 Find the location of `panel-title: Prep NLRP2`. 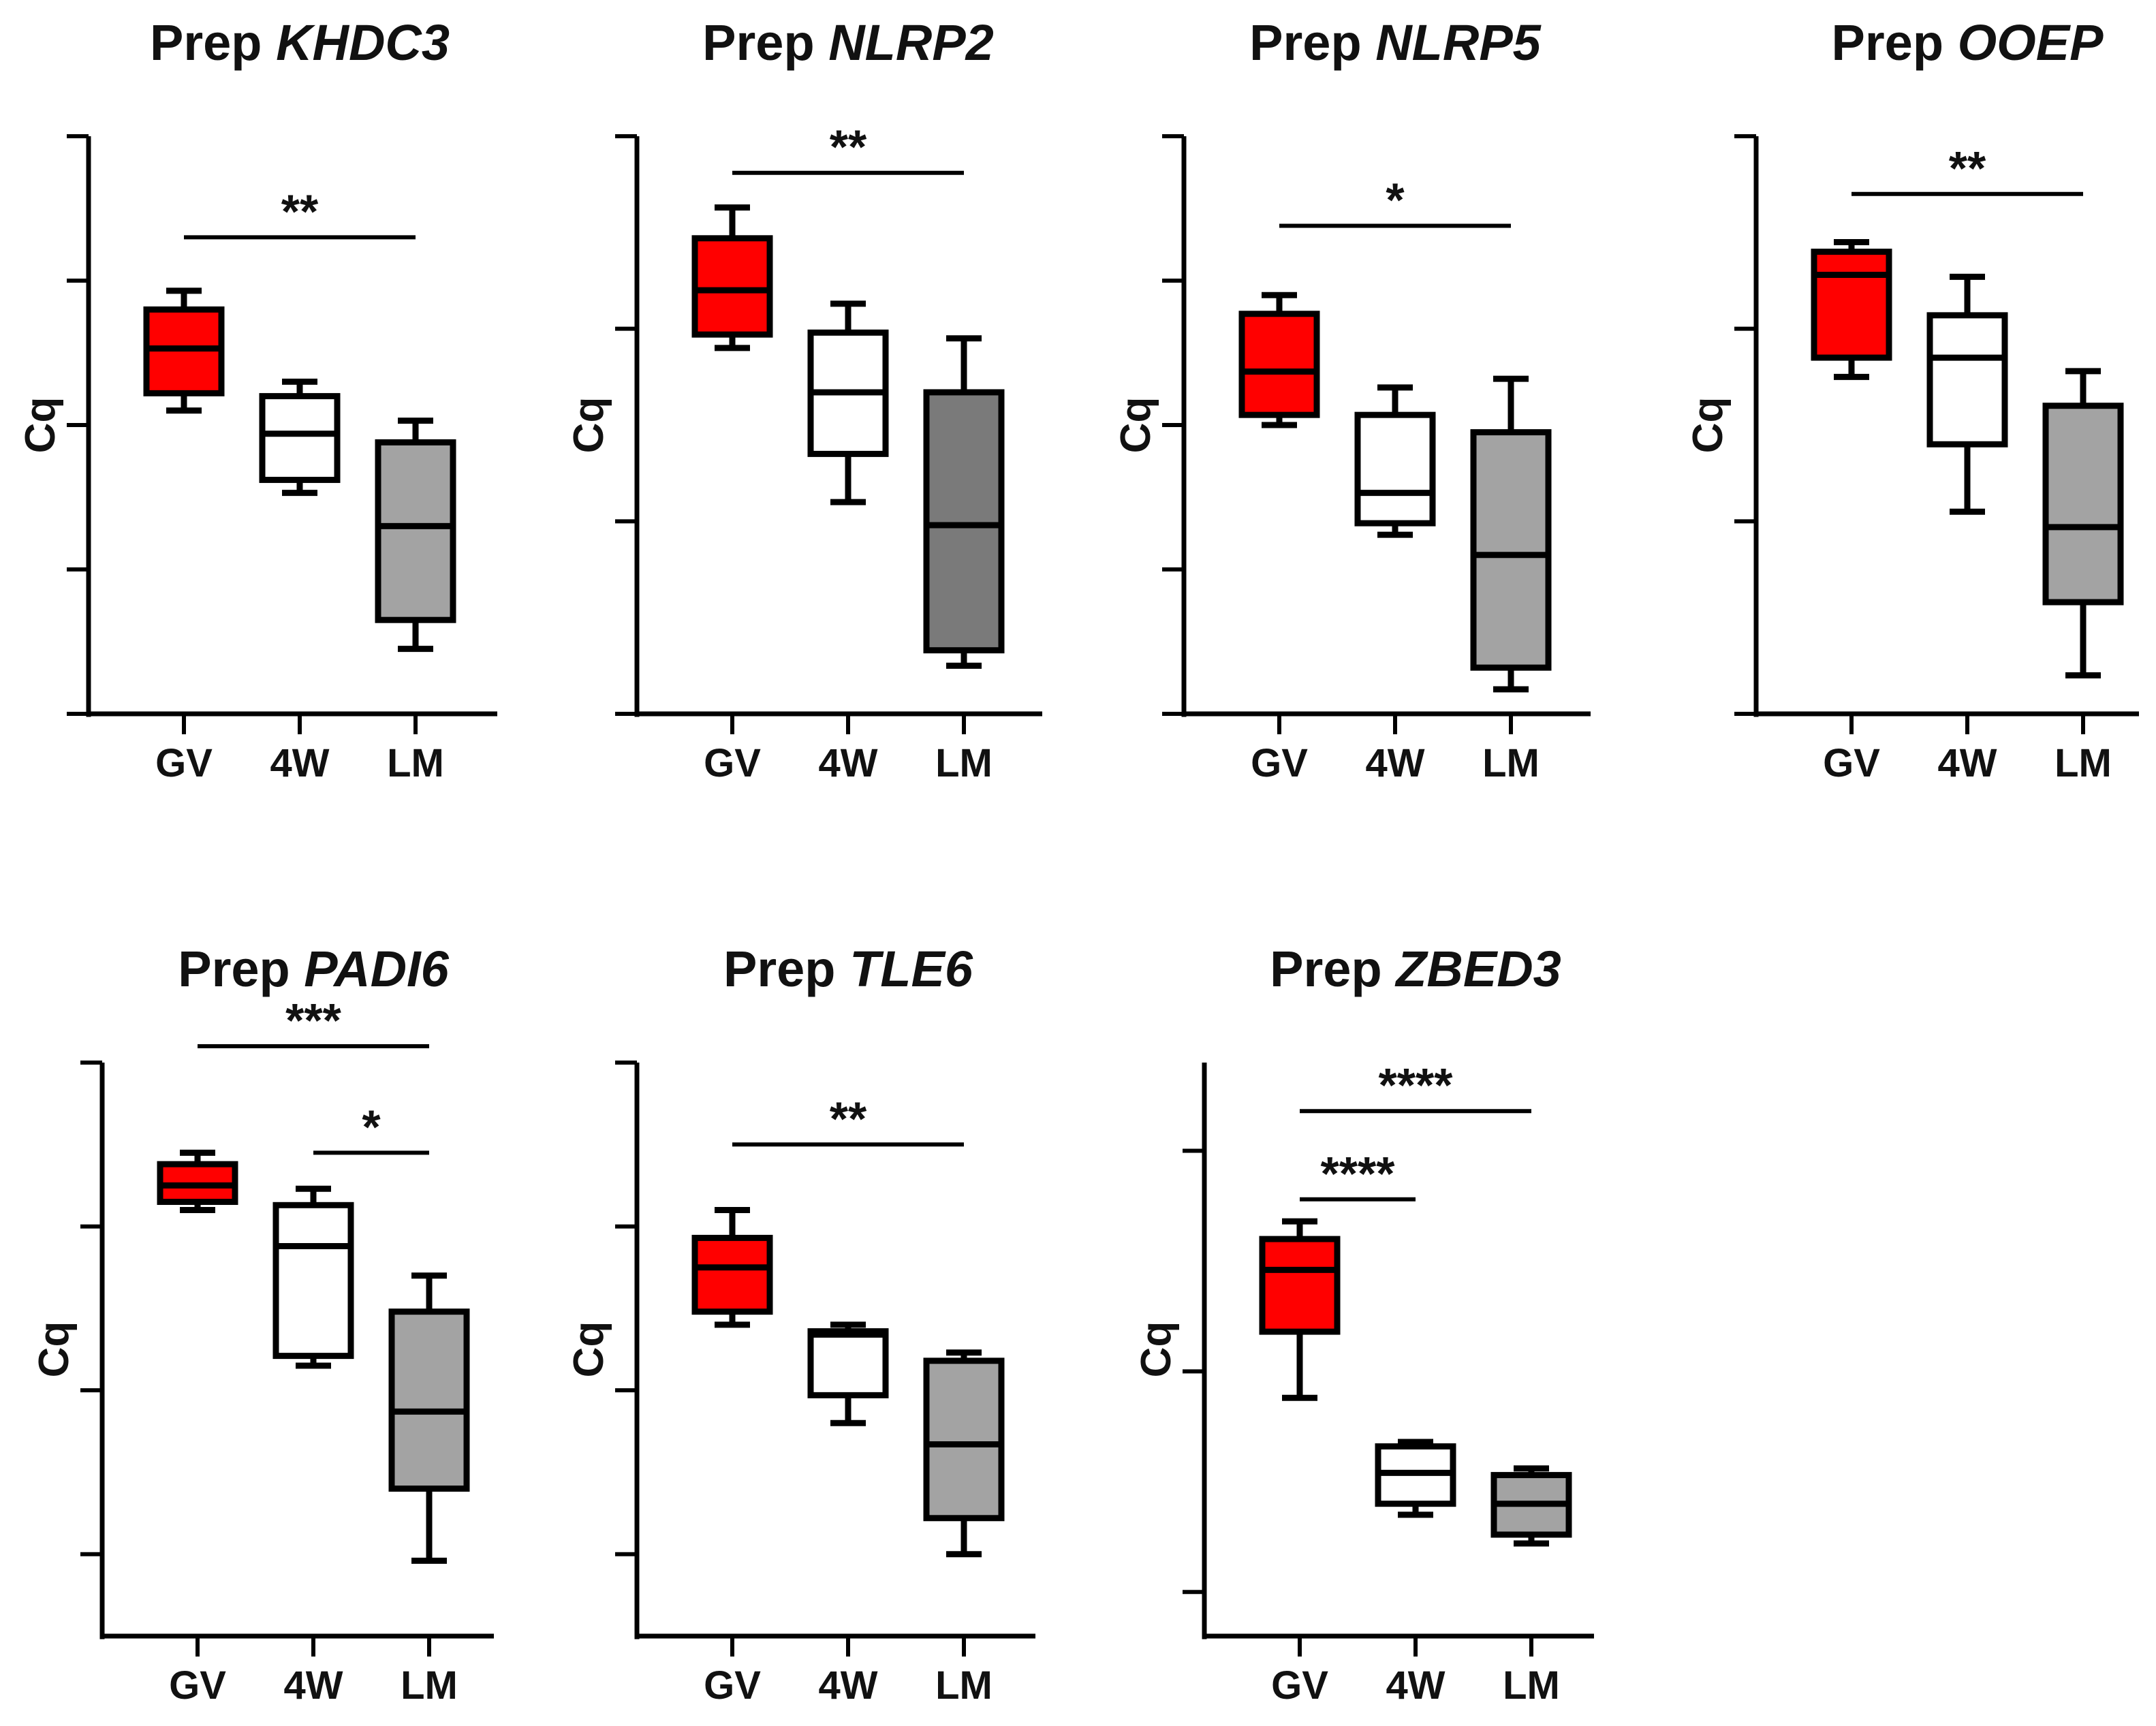

panel-title: Prep NLRP2 is located at coordinates (848, 42).